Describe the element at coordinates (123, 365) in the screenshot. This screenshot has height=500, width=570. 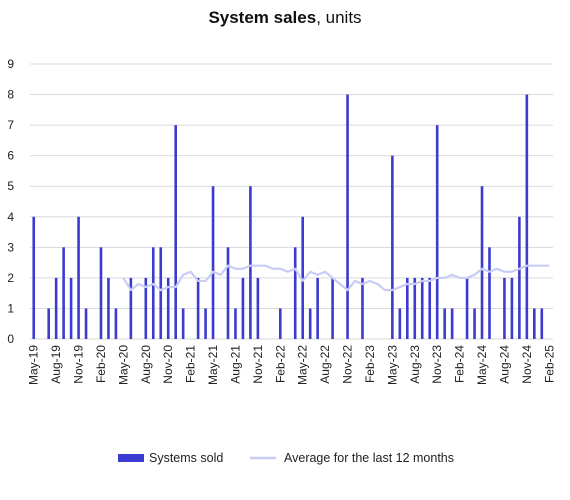
I see `x-tick-label-May-20: May-20` at that location.